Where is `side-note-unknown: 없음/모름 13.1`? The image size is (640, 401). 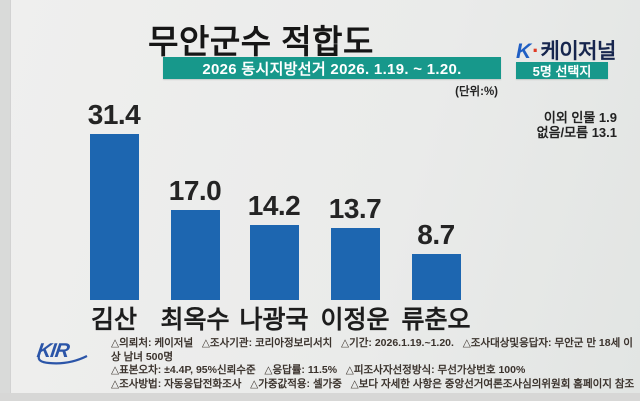
side-note-unknown: 없음/모름 13.1 is located at coordinates (576, 132).